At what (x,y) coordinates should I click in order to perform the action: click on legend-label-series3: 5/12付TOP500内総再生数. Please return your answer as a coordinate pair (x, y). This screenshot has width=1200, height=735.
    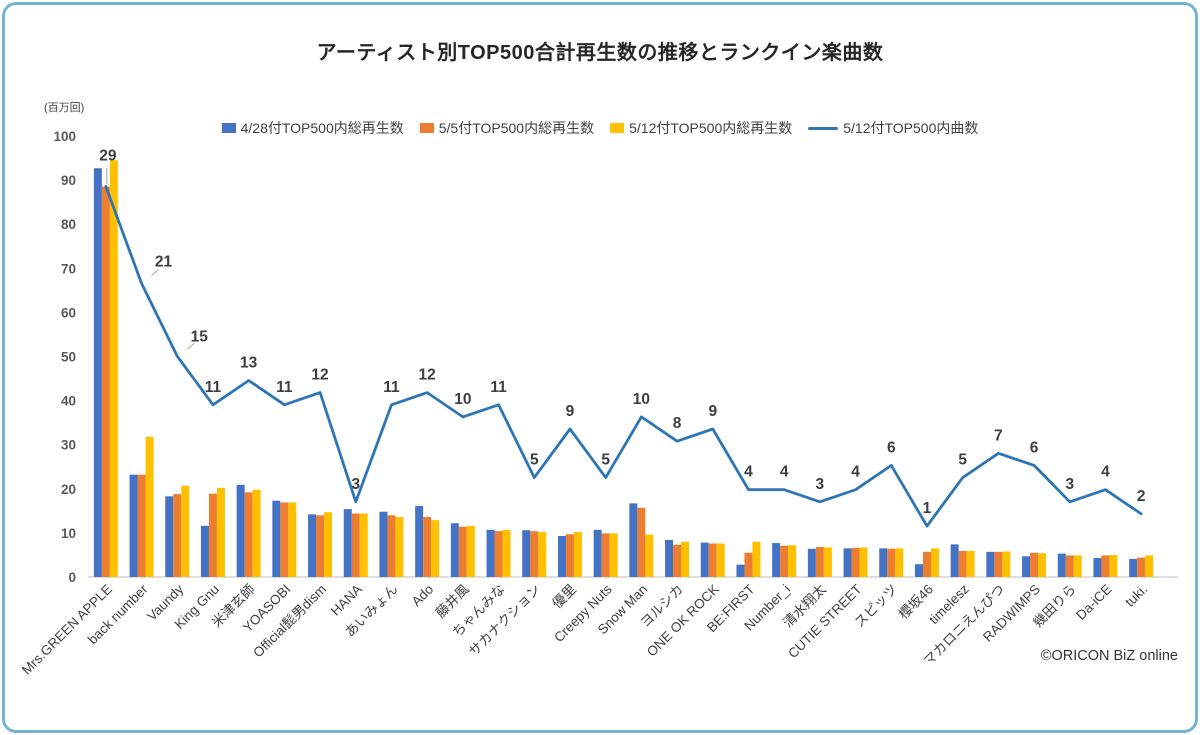
    Looking at the image, I should click on (711, 128).